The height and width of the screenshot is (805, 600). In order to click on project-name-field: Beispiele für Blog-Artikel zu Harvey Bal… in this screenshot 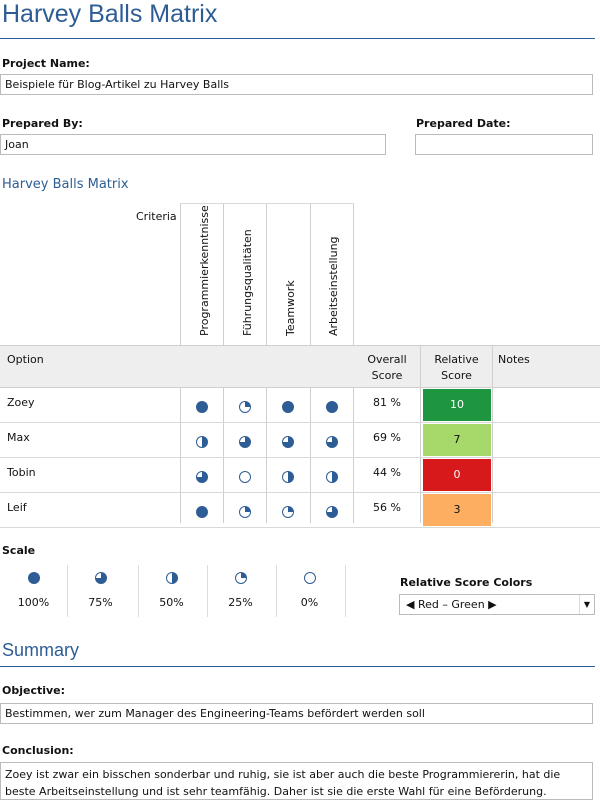, I will do `click(296, 84)`.